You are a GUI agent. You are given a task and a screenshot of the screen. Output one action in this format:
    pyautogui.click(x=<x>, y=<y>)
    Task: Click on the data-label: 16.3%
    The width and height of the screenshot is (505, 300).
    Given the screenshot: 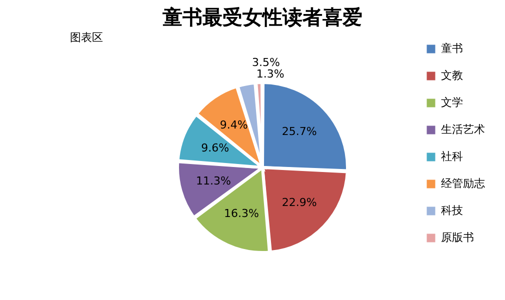 What is the action you would take?
    pyautogui.click(x=241, y=213)
    